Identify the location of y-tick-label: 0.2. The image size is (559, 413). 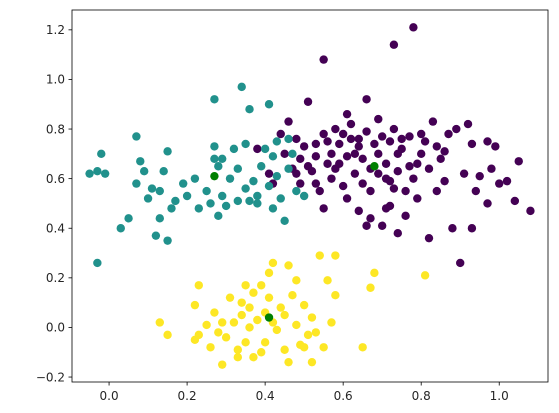
(55, 278).